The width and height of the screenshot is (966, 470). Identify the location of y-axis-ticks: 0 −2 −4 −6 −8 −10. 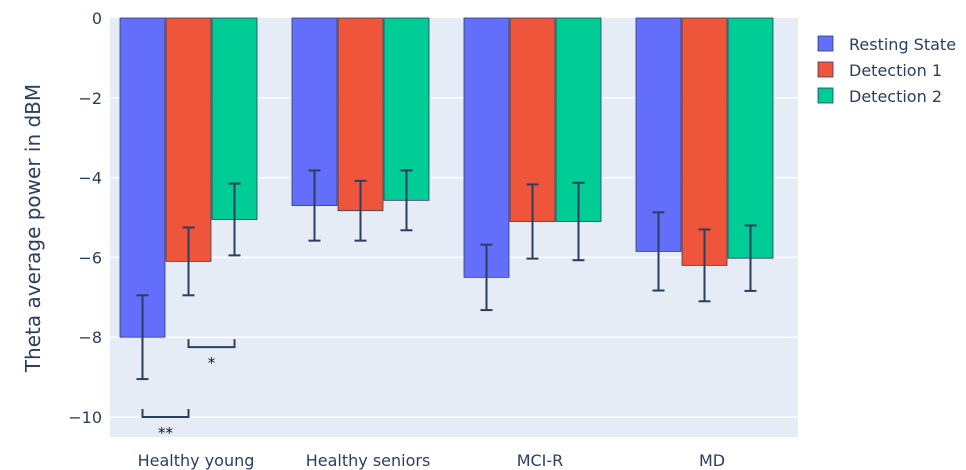
(85, 218).